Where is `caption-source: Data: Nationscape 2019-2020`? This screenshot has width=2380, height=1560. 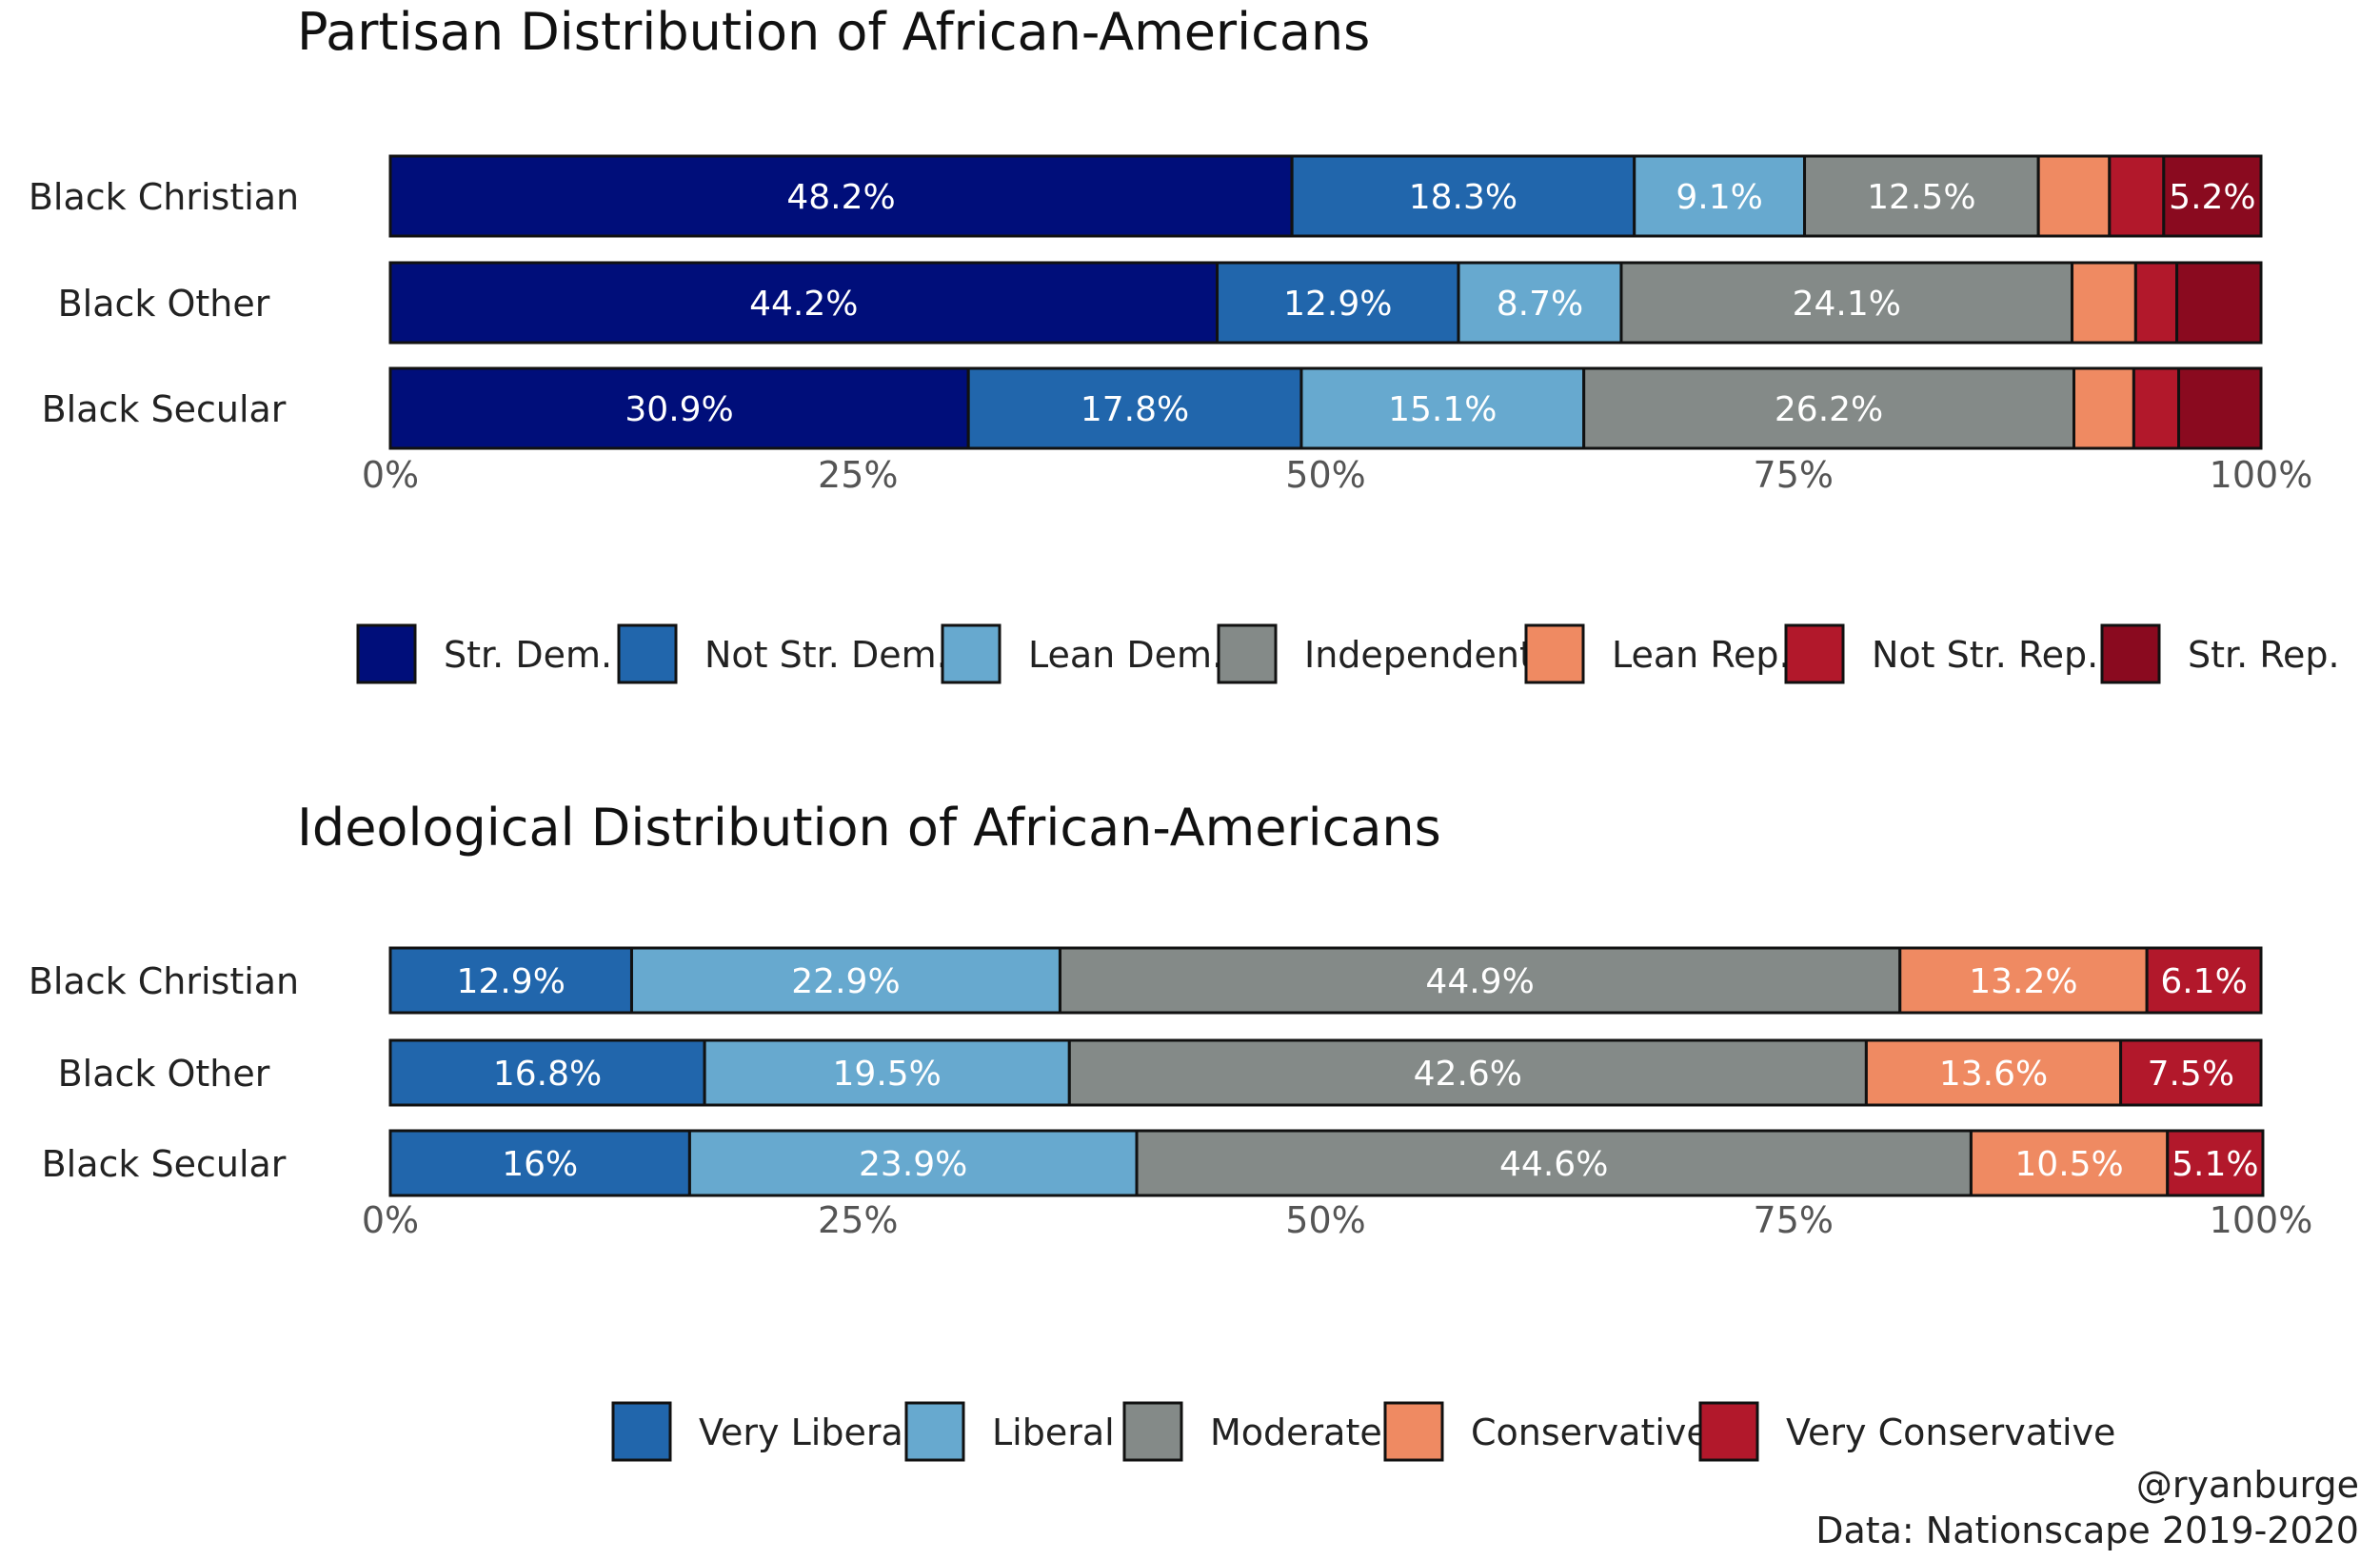 caption-source: Data: Nationscape 2019-2020 is located at coordinates (2087, 1530).